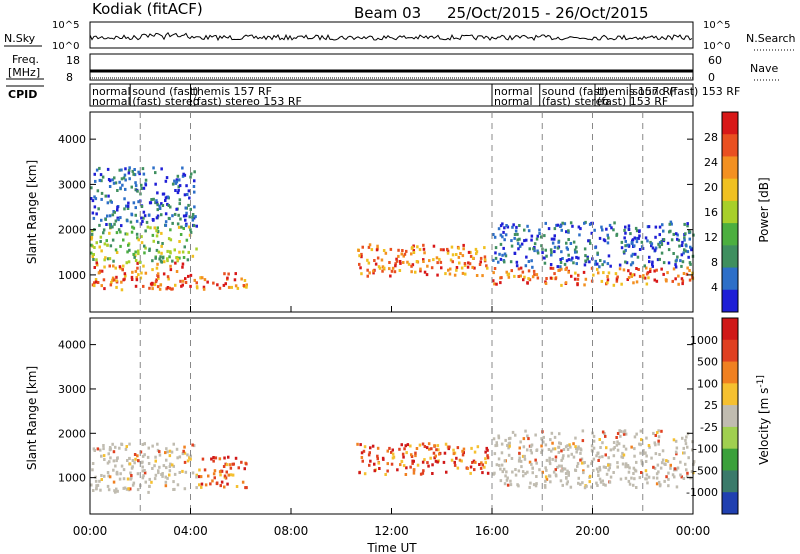  I want to click on cpid-row1-label: sound (fast) 153 RF, so click(686, 91).